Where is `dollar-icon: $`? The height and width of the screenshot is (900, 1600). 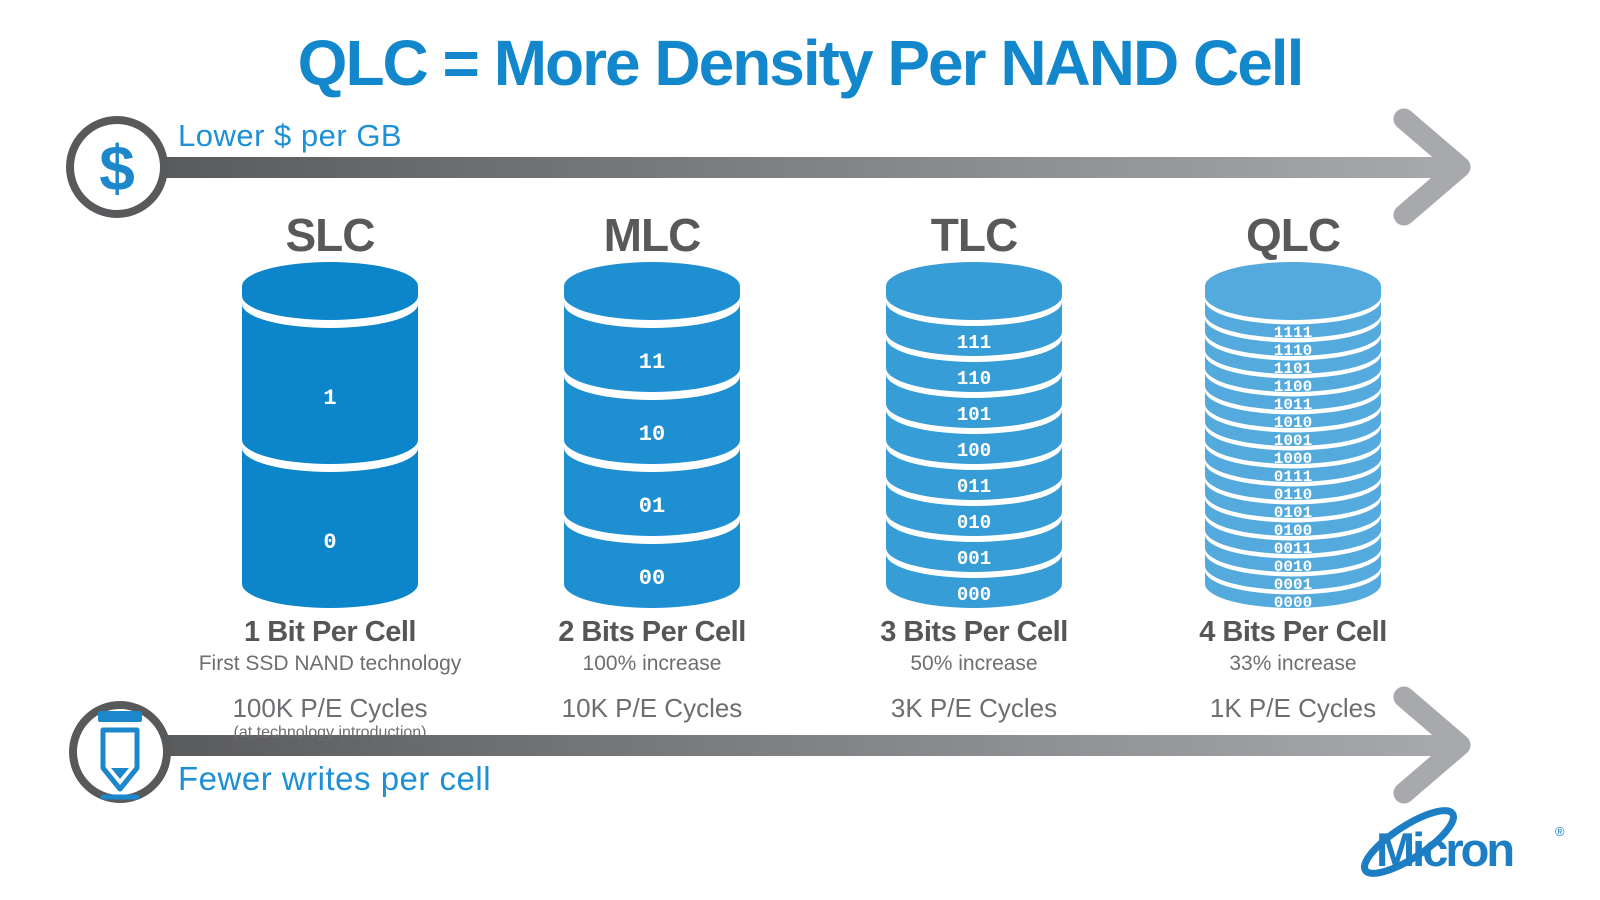
dollar-icon: $ is located at coordinates (117, 168).